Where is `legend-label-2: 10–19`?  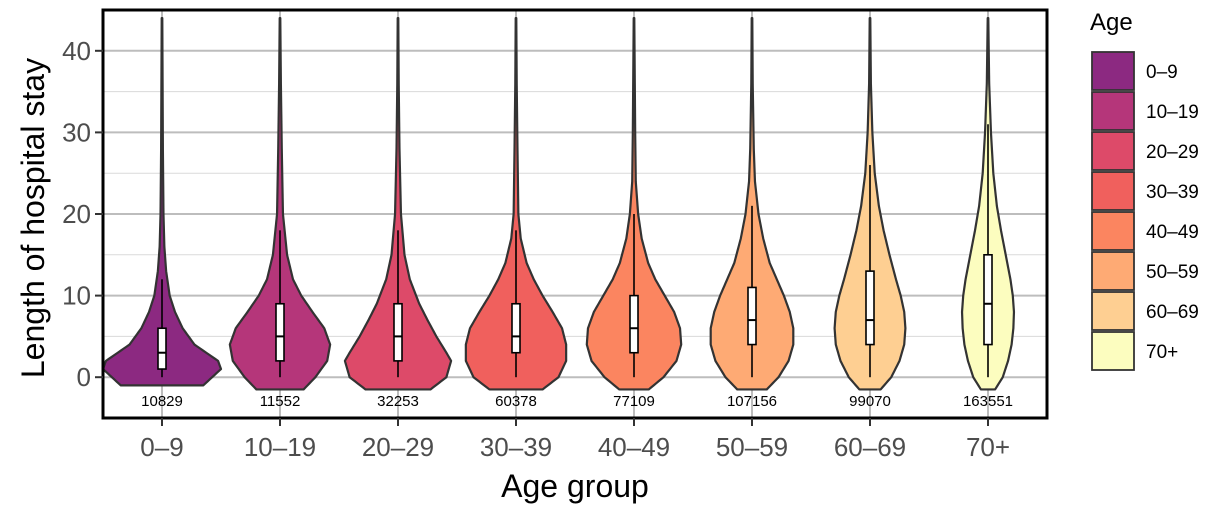 legend-label-2: 10–19 is located at coordinates (1172, 112).